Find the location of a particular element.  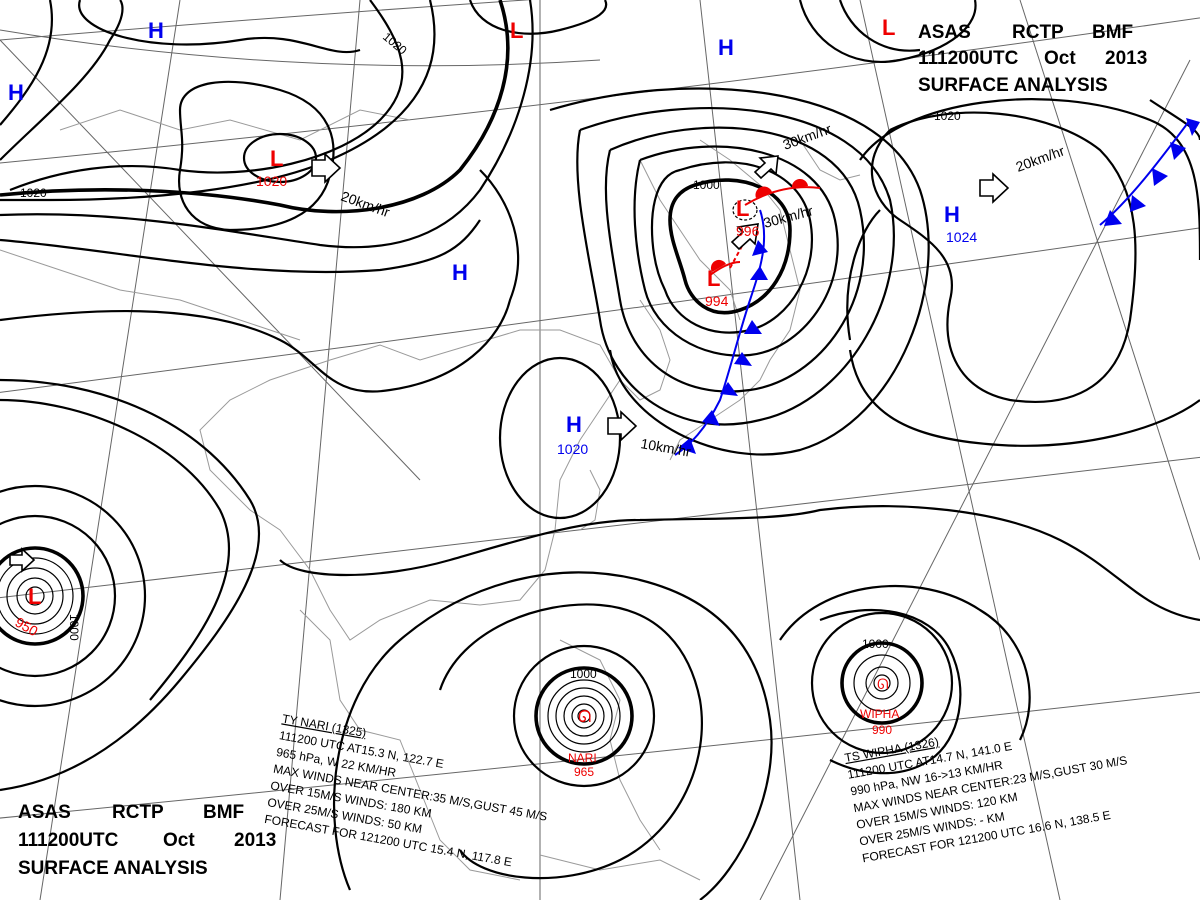

low-pressure-value: 994 is located at coordinates (717, 301).